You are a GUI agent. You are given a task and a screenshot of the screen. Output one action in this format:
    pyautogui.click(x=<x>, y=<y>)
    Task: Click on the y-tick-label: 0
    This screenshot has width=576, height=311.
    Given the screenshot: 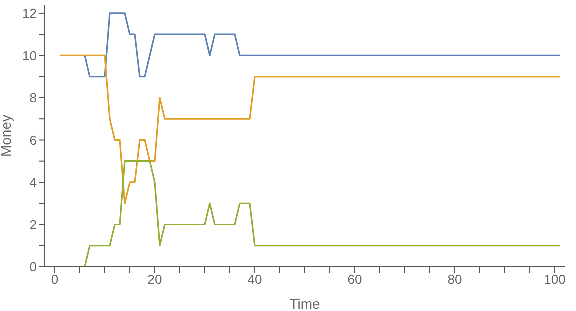 What is the action you would take?
    pyautogui.click(x=33, y=267)
    